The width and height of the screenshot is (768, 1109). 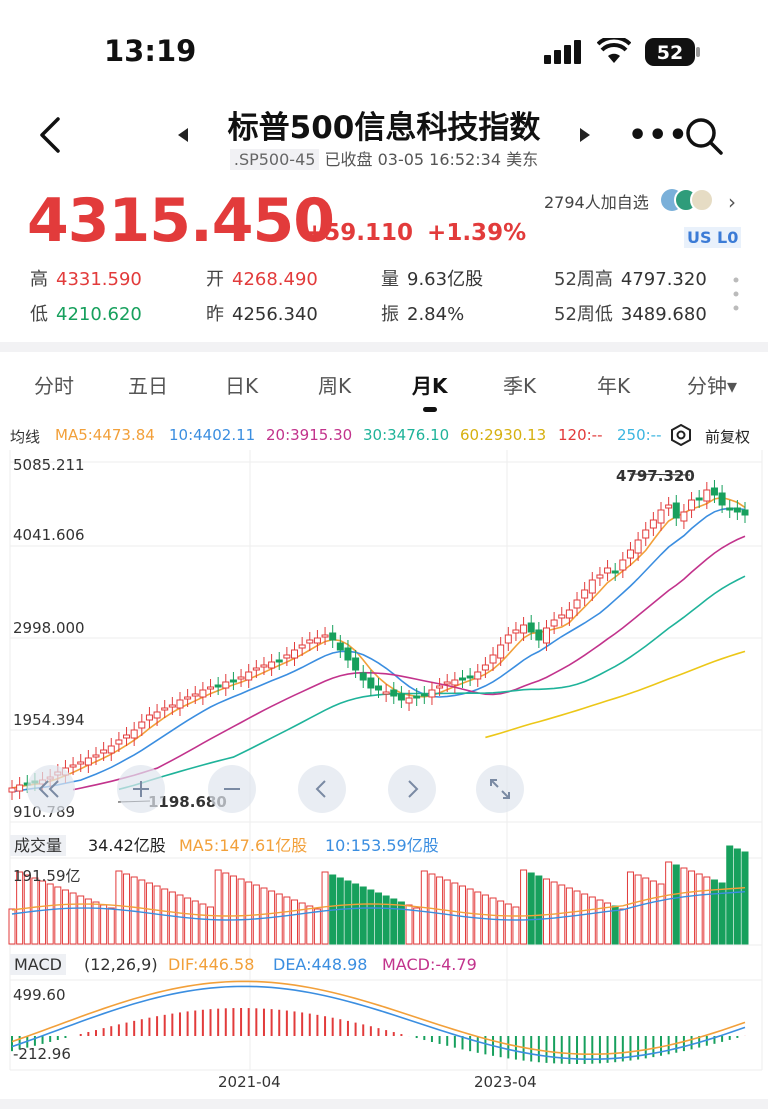 I want to click on ma30-value: 30:3476.10, so click(x=406, y=435).